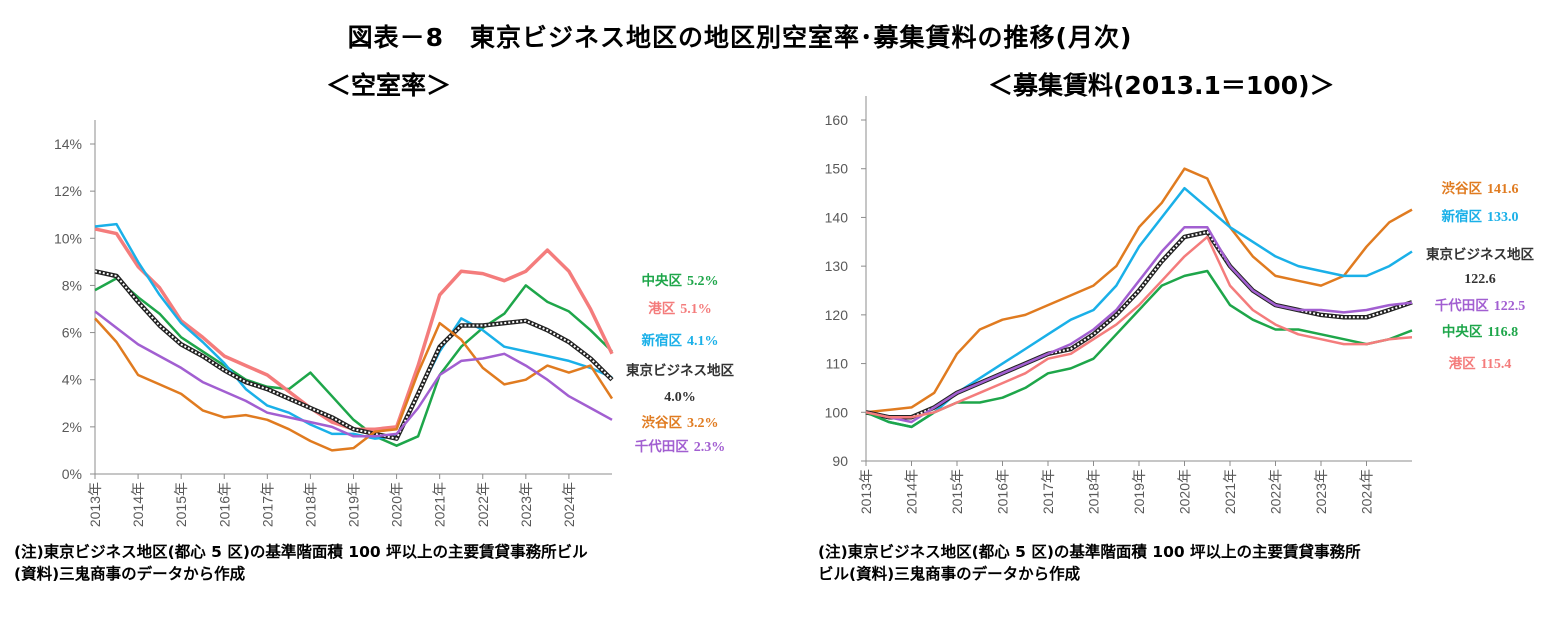  Describe the element at coordinates (837, 412) in the screenshot. I see `rent-y-tick-label: 100` at that location.